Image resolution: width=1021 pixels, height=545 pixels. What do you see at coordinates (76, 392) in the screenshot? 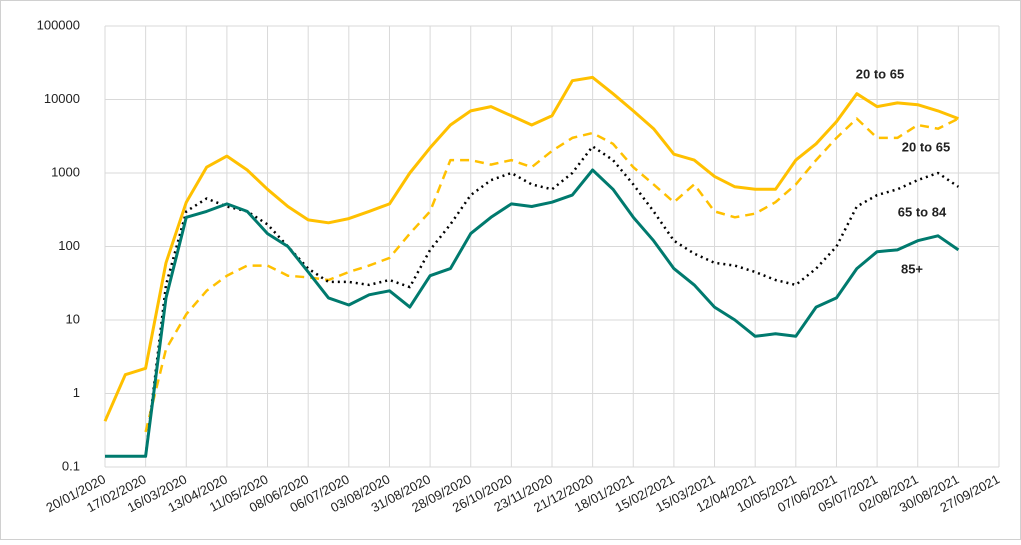
I see `y-tick-label: 1` at bounding box center [76, 392].